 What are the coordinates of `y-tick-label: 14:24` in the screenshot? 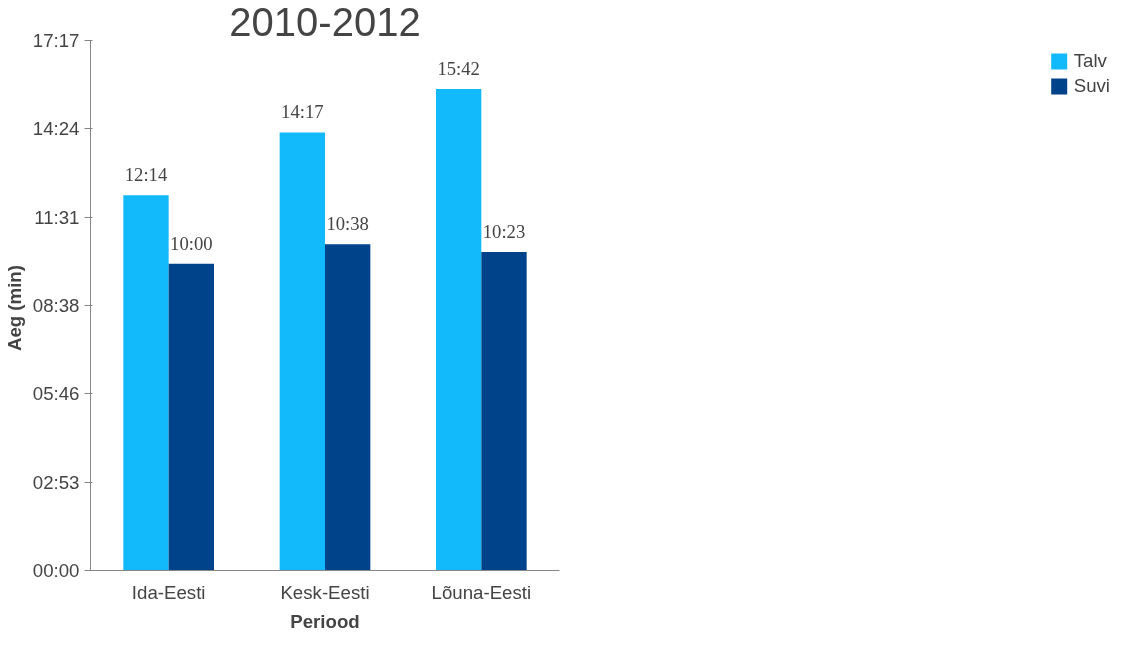 It's located at (56, 129).